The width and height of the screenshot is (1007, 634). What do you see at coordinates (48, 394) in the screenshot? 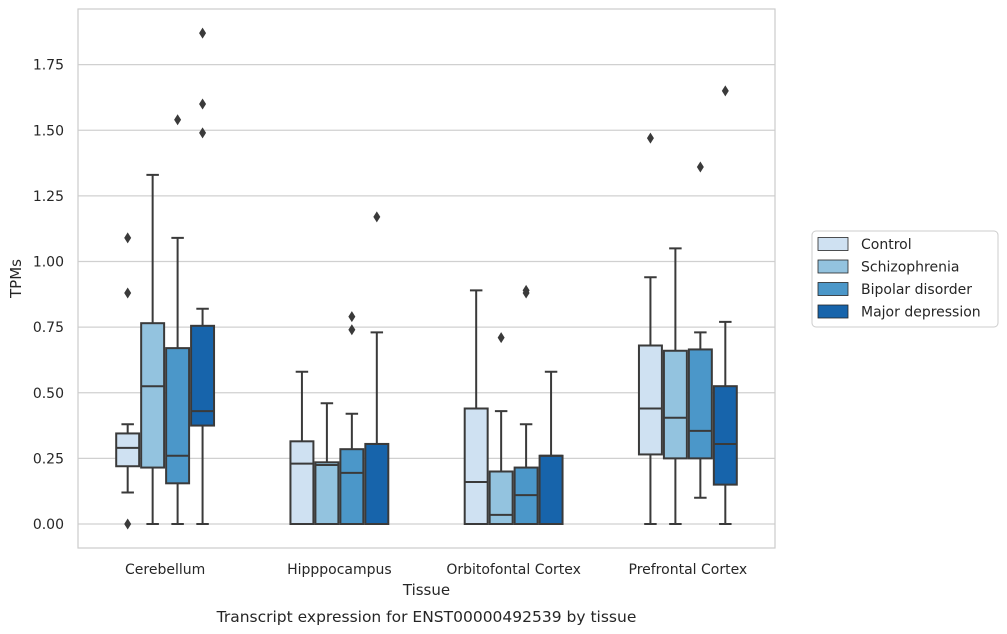
I see `y-tick-label: 0.50` at bounding box center [48, 394].